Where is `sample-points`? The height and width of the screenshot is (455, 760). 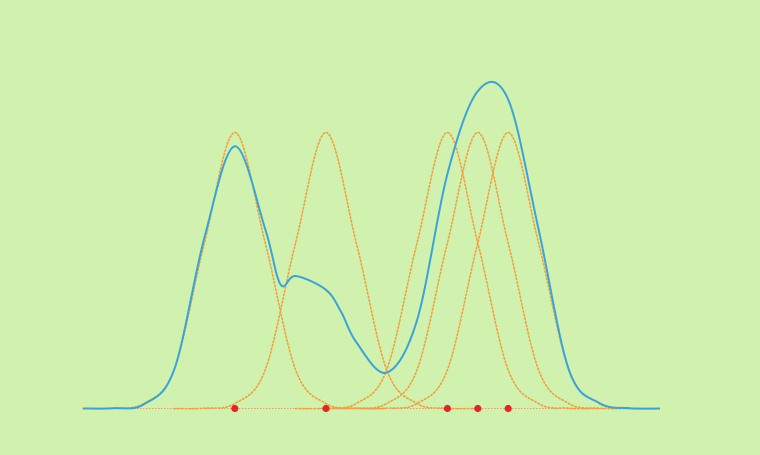
sample-points is located at coordinates (371, 408).